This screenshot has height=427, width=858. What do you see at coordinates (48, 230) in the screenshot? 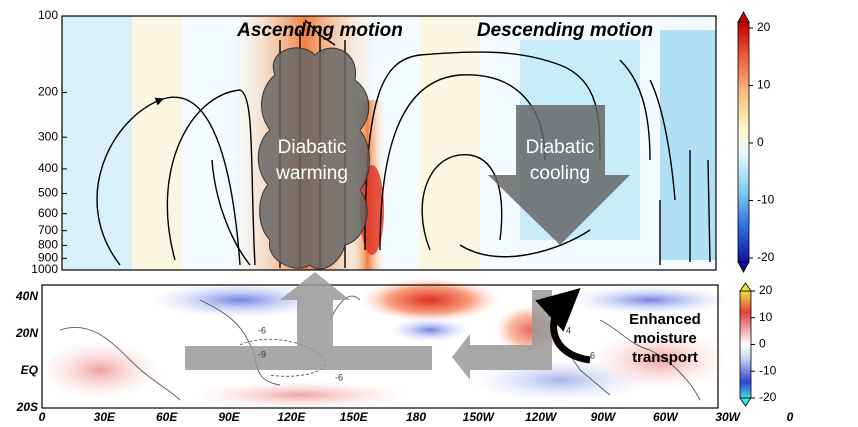
I see `y-tick-label: 700` at bounding box center [48, 230].